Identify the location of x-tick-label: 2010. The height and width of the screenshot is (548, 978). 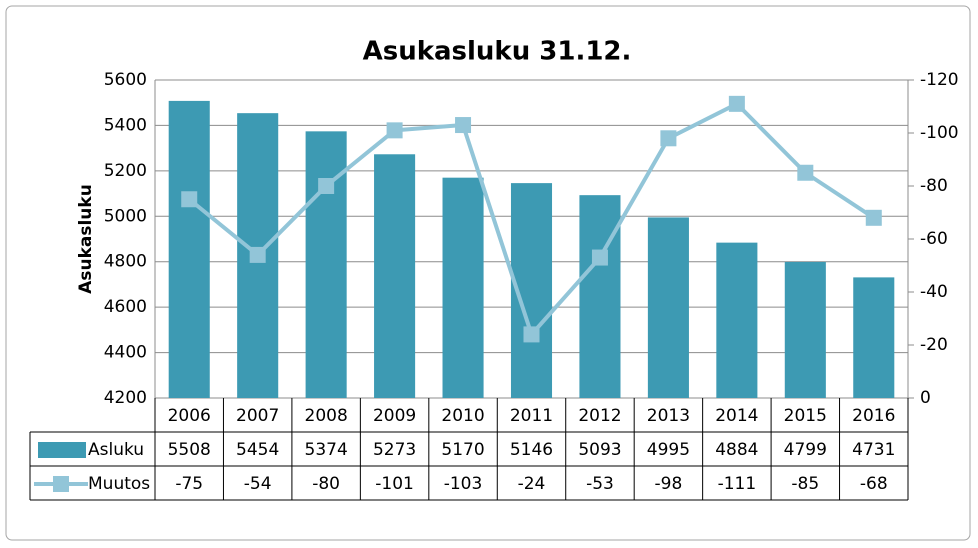
(462, 416).